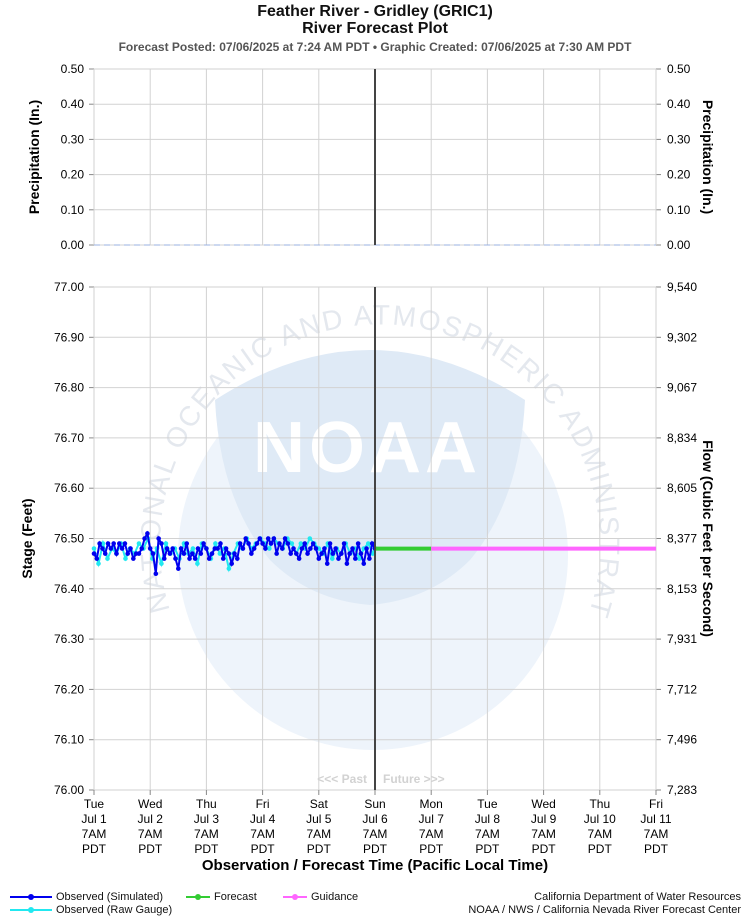 The image size is (750, 920). Describe the element at coordinates (432, 819) in the screenshot. I see `x-tick-label: Jul 7` at that location.